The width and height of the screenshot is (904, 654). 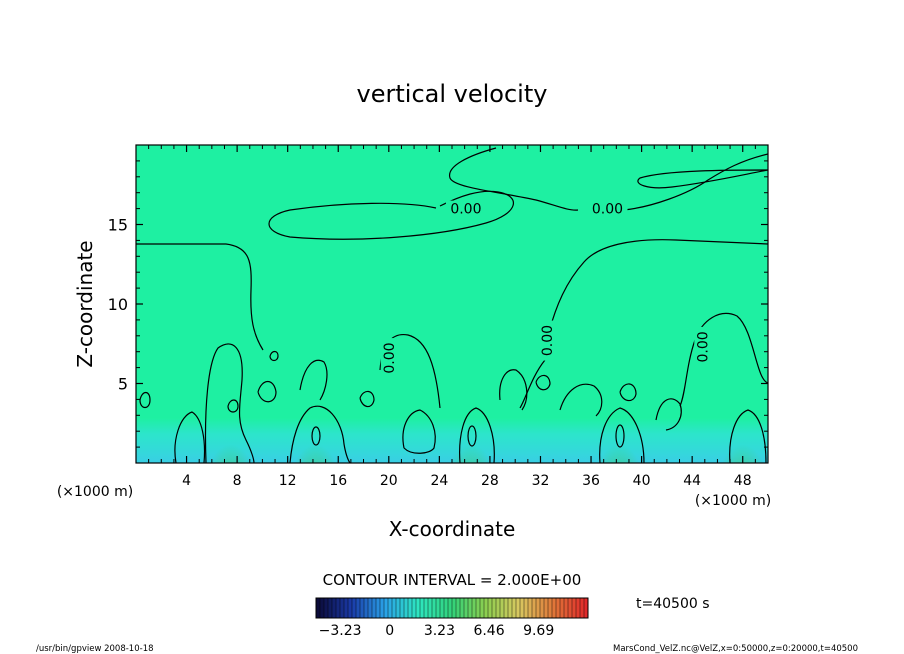 What do you see at coordinates (452, 94) in the screenshot?
I see `chart-title: vertical velocity` at bounding box center [452, 94].